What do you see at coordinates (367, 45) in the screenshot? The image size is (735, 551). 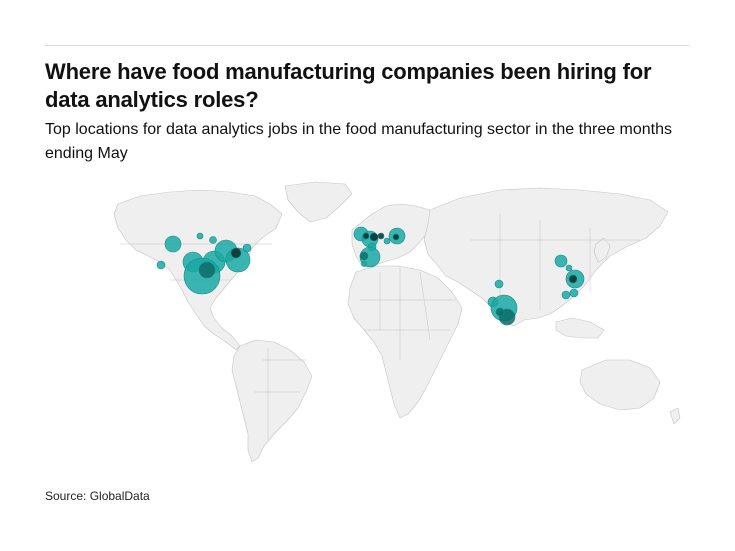 I see `top-divider` at bounding box center [367, 45].